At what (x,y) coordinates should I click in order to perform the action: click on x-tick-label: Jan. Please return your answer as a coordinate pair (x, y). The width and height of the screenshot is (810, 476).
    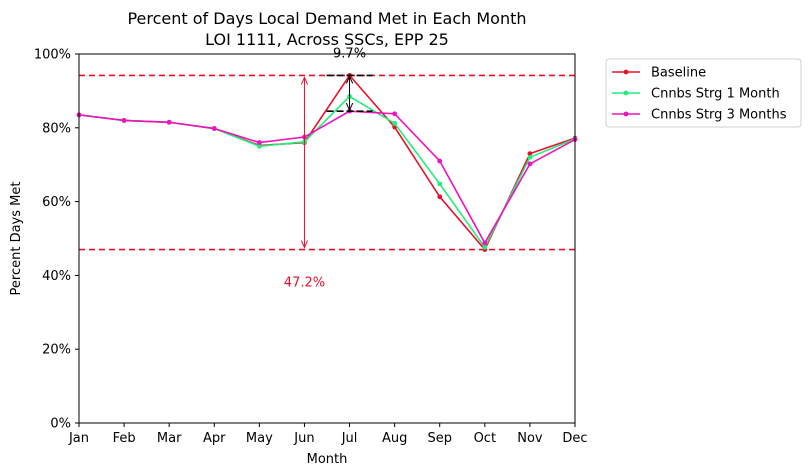
    Looking at the image, I should click on (78, 438).